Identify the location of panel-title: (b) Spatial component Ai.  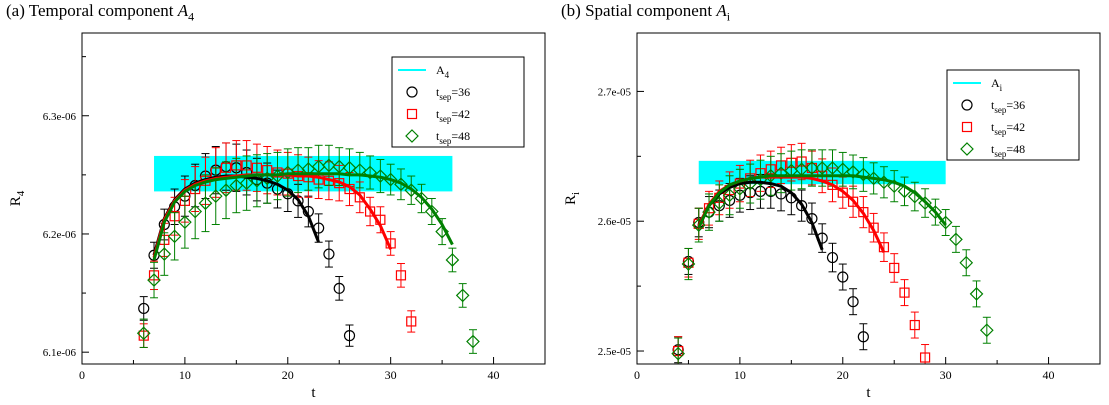
(645, 12).